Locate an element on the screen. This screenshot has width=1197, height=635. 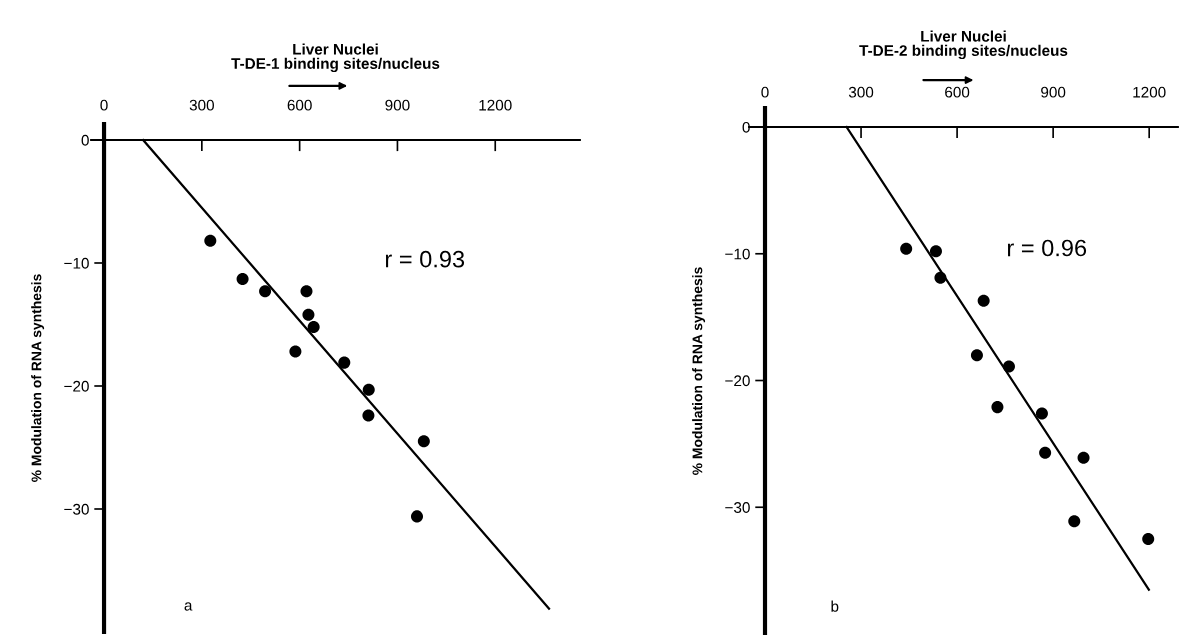
annotation: a is located at coordinates (188, 606).